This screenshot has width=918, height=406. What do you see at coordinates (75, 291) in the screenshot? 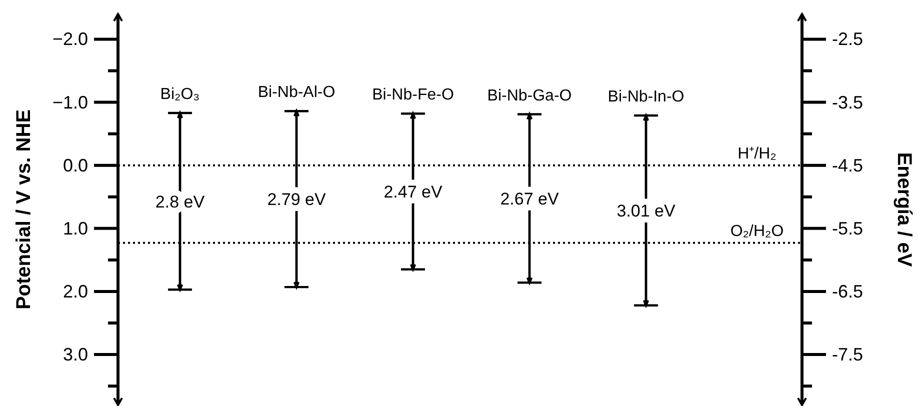
I see `y-tick-label: 2.0` at bounding box center [75, 291].